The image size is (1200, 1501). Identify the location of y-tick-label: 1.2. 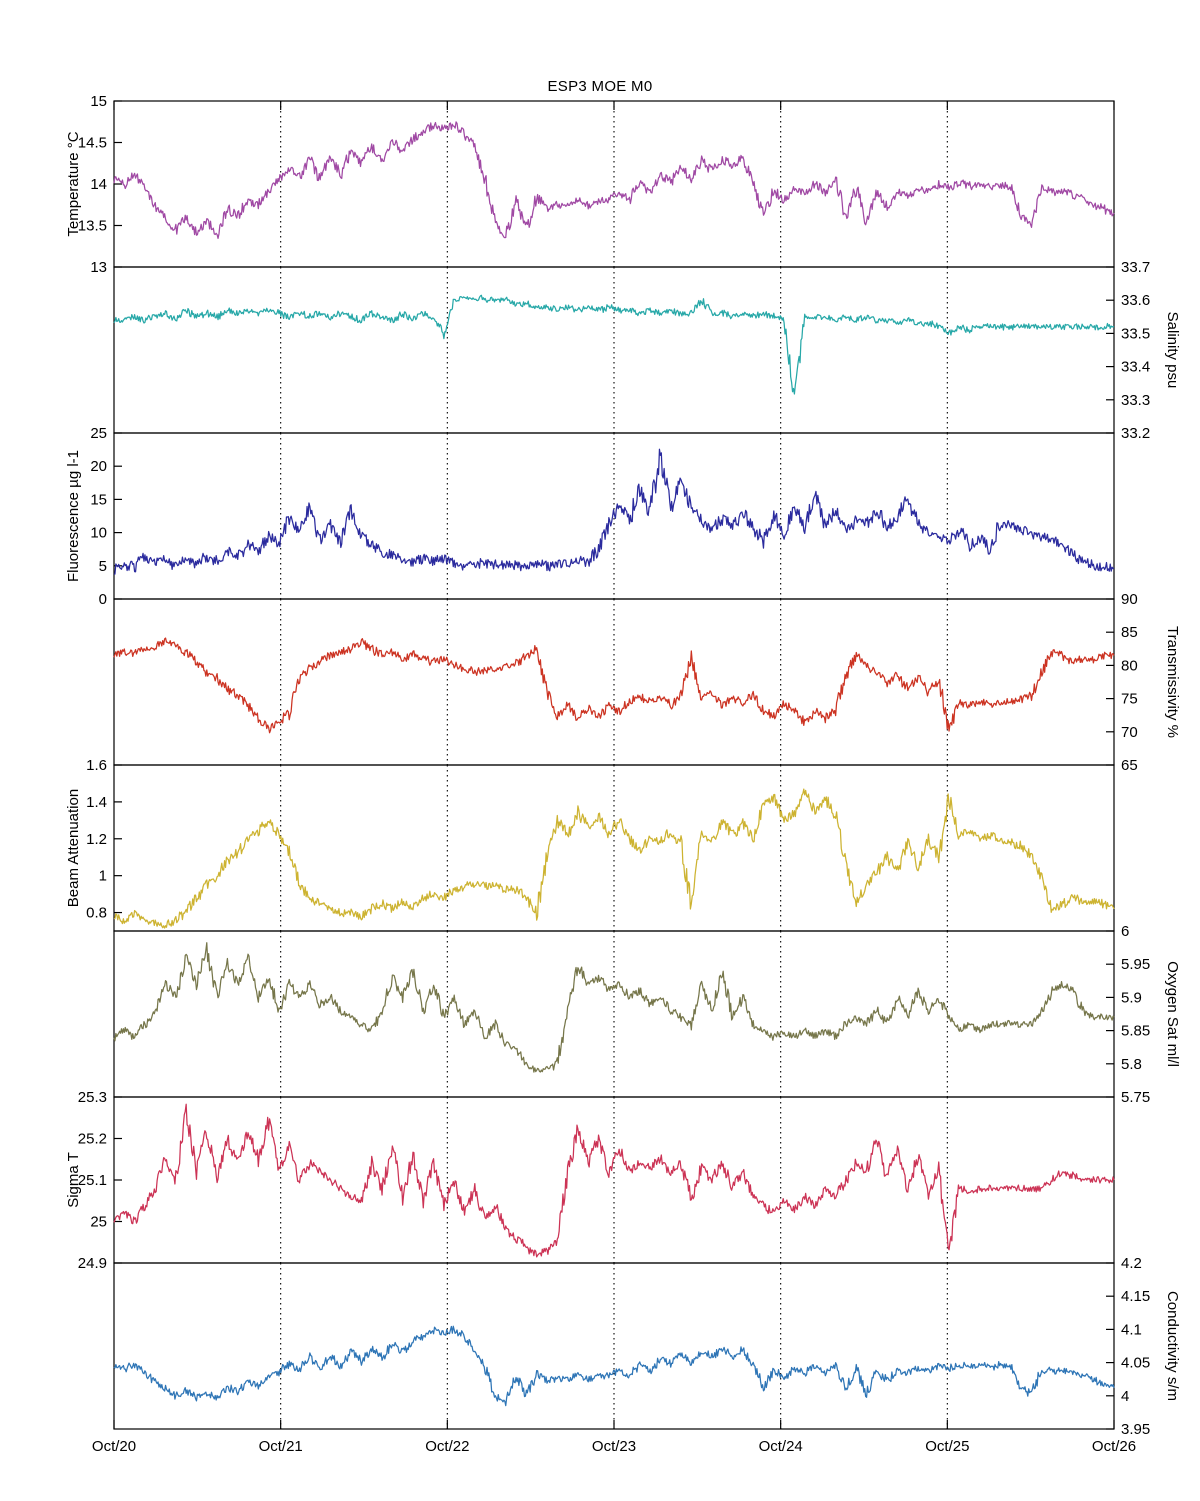
(96, 839).